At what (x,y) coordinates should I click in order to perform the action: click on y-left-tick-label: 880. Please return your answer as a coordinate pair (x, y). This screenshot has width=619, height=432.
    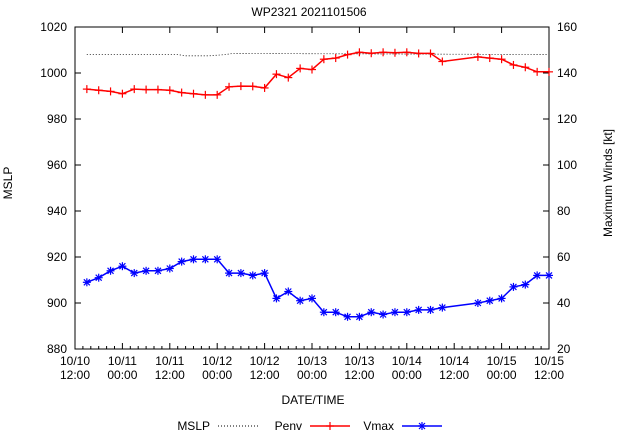
    Looking at the image, I should click on (57, 349).